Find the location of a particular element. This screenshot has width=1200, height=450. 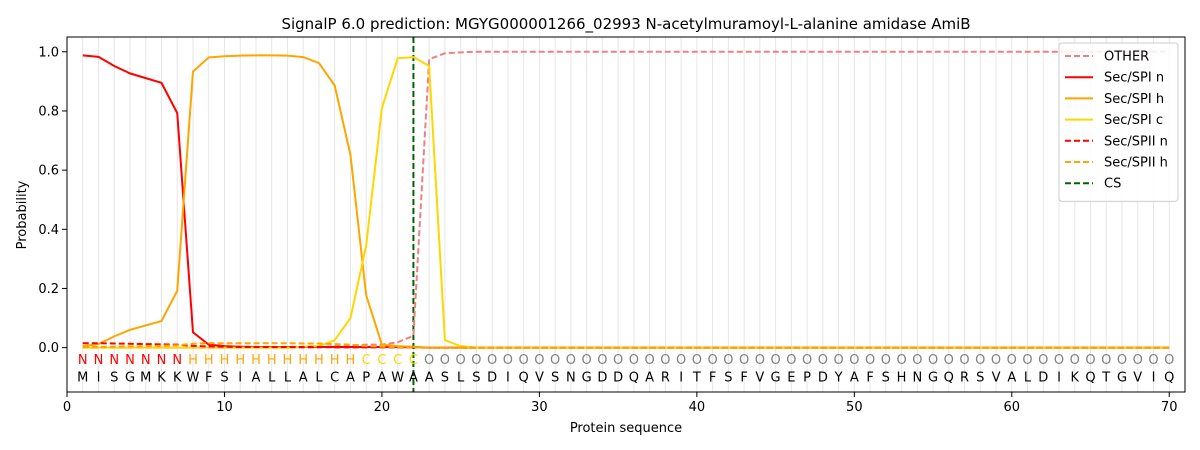

x-axis-title: Protein sequence is located at coordinates (626, 428).